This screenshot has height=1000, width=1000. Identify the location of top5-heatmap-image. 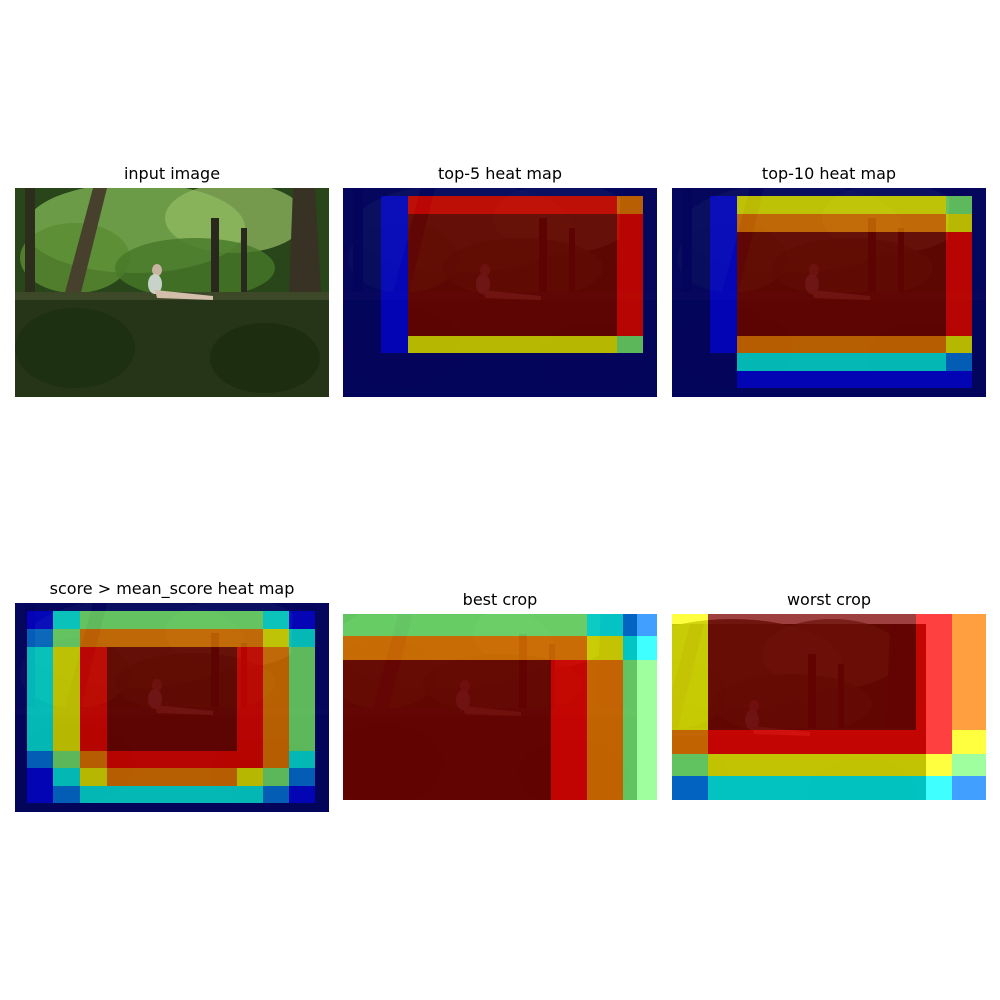
(500, 292).